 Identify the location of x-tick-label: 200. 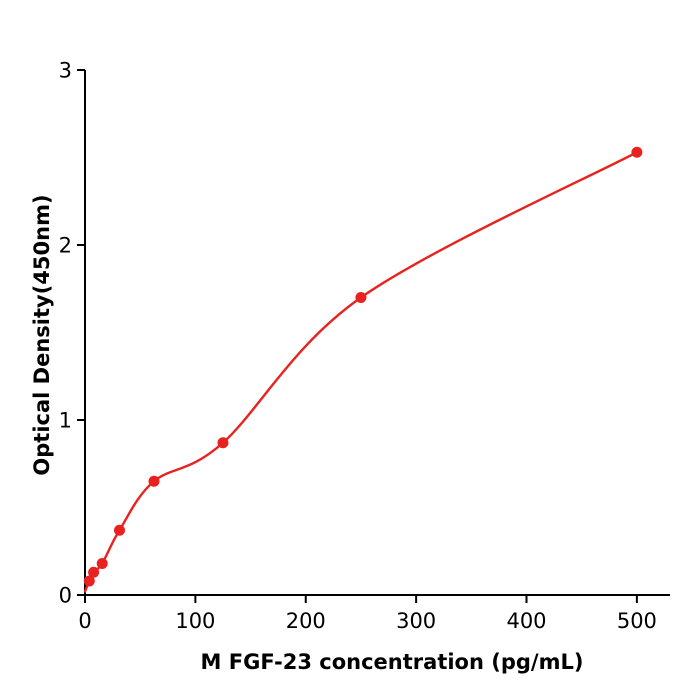
(306, 621).